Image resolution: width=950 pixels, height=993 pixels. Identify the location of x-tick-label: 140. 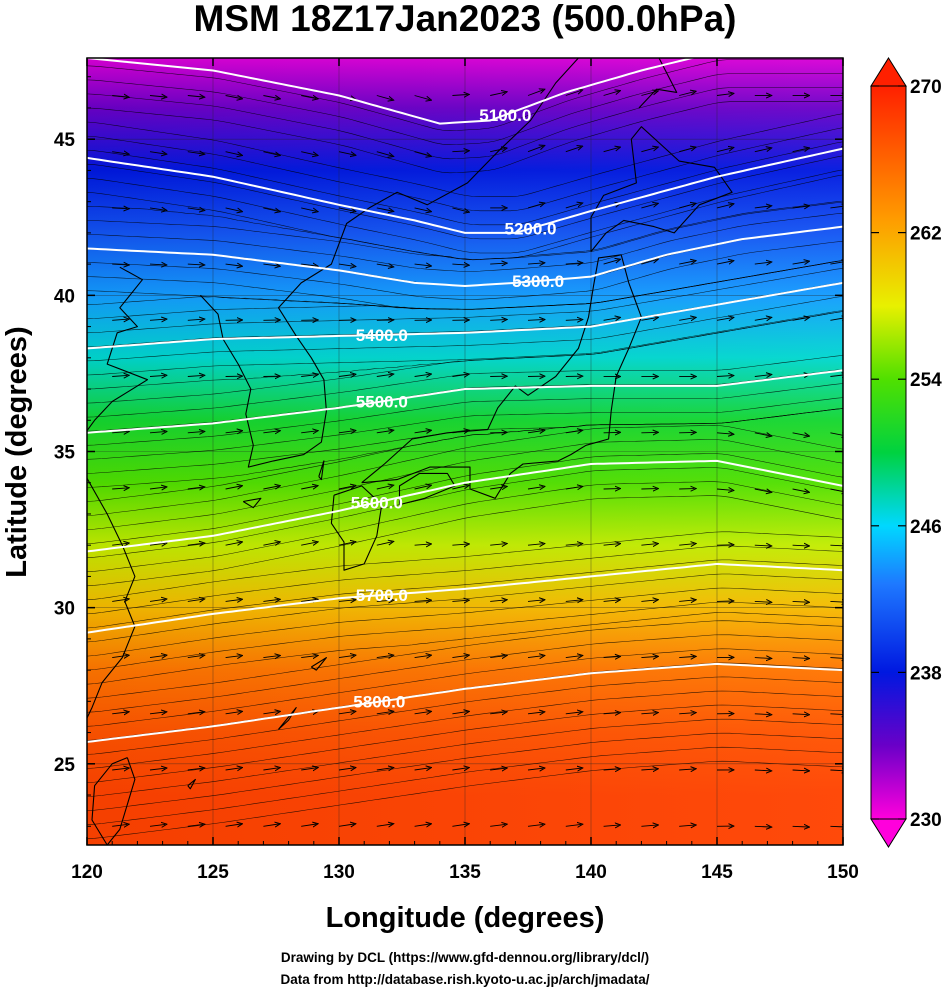
(591, 872).